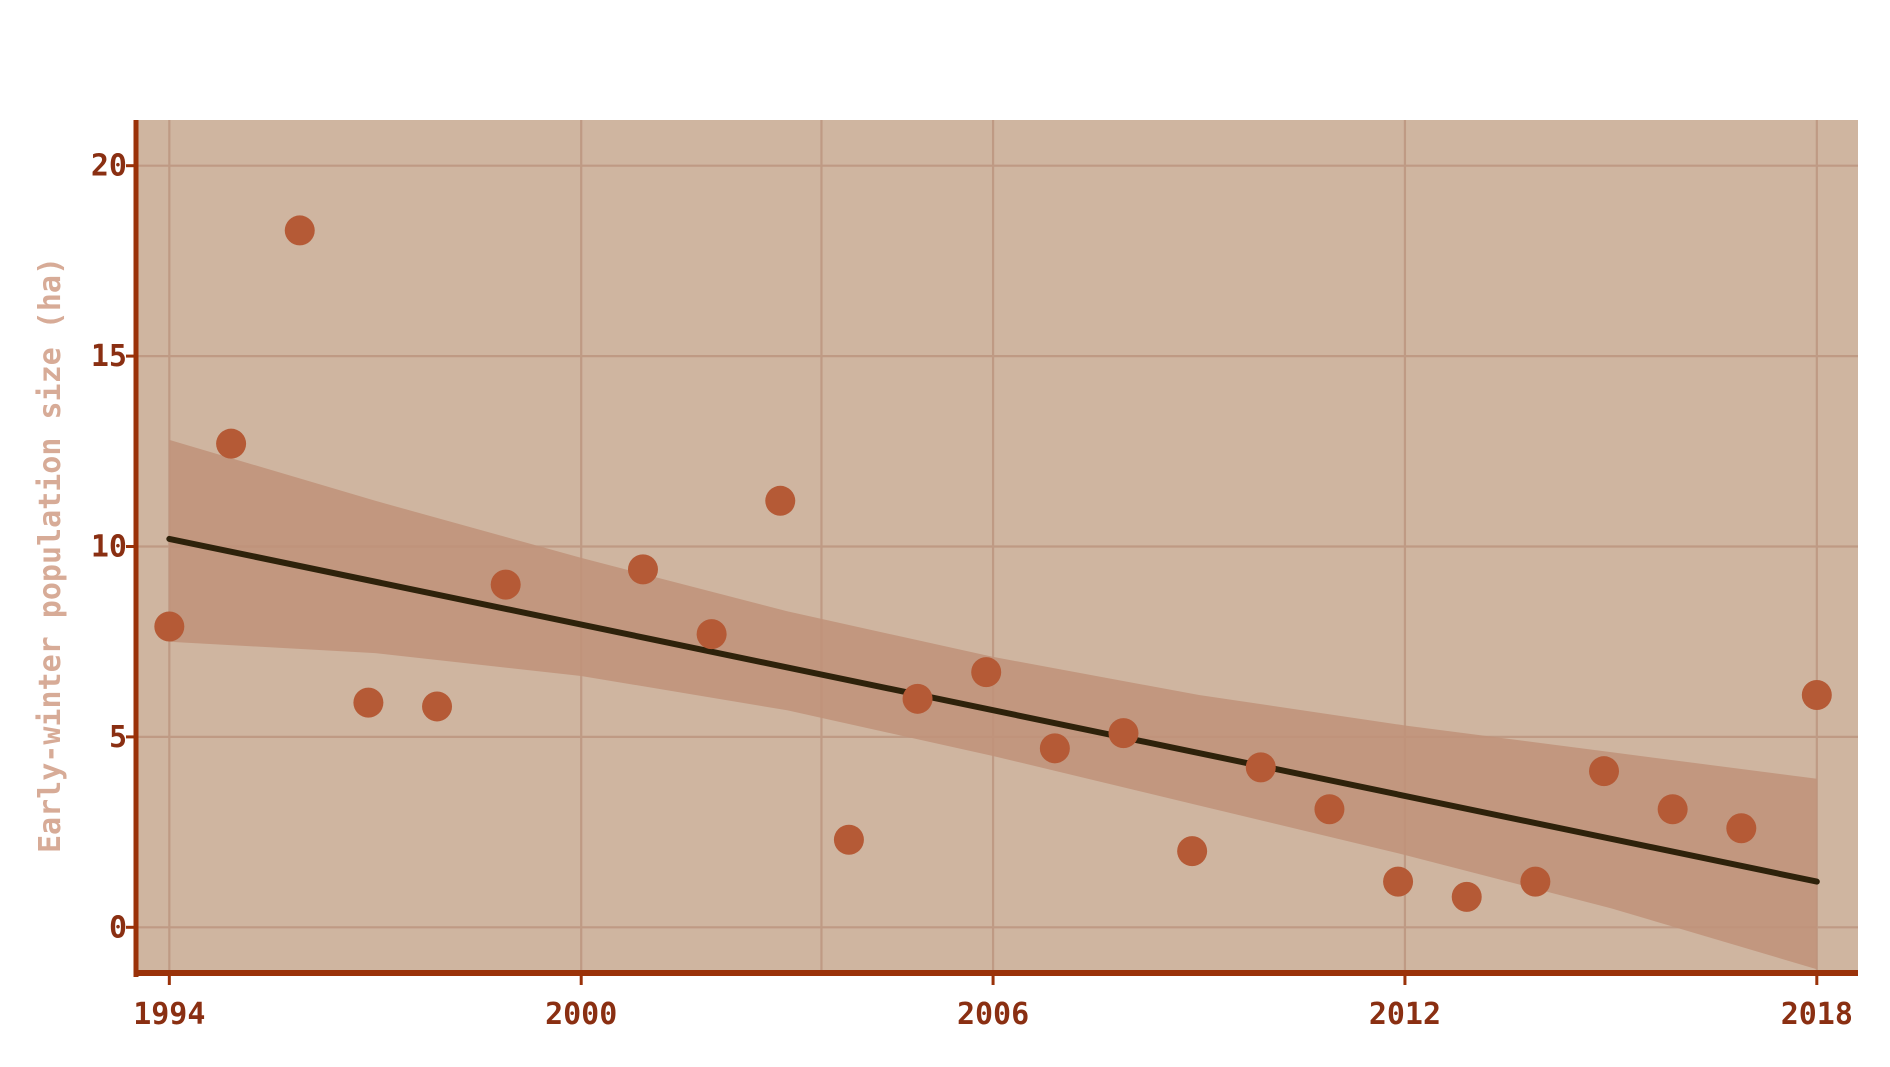 This screenshot has width=1890, height=1067. Describe the element at coordinates (1817, 1014) in the screenshot. I see `x-tick-label: 2018` at that location.